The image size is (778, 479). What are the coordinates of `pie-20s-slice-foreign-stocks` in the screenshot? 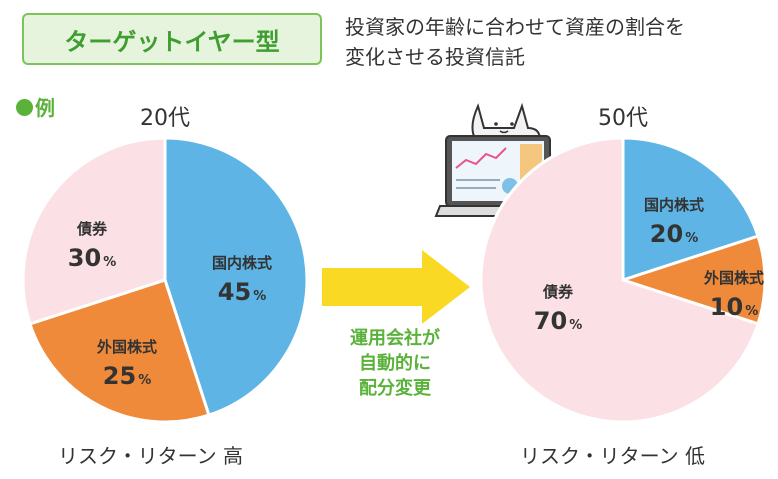 It's located at (119, 351).